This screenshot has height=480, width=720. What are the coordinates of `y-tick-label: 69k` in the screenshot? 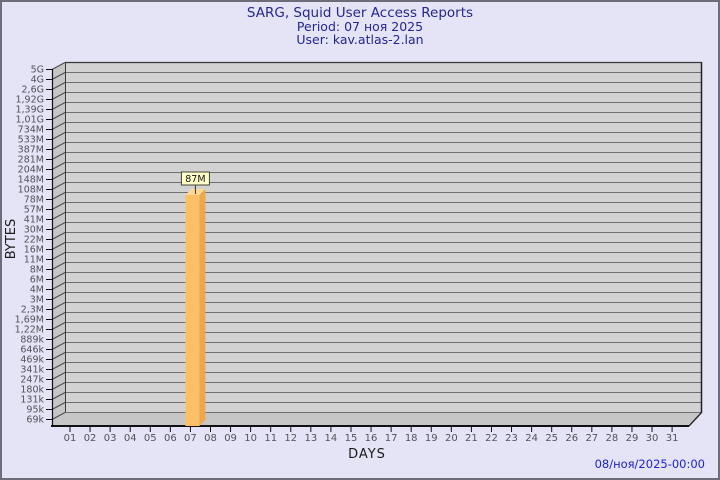 It's located at (35, 420).